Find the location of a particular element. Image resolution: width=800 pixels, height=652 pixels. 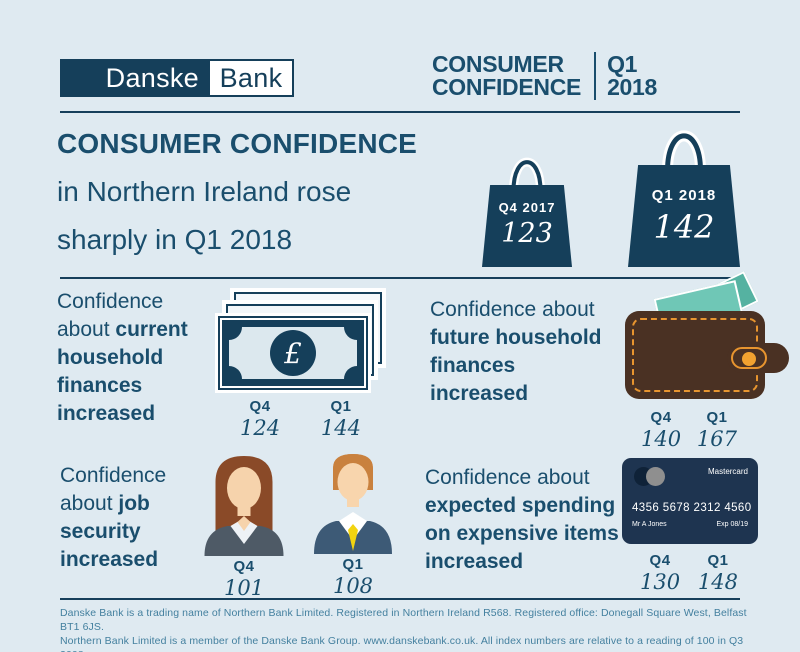

report-title-line2: CONFIDENCE is located at coordinates (507, 87).